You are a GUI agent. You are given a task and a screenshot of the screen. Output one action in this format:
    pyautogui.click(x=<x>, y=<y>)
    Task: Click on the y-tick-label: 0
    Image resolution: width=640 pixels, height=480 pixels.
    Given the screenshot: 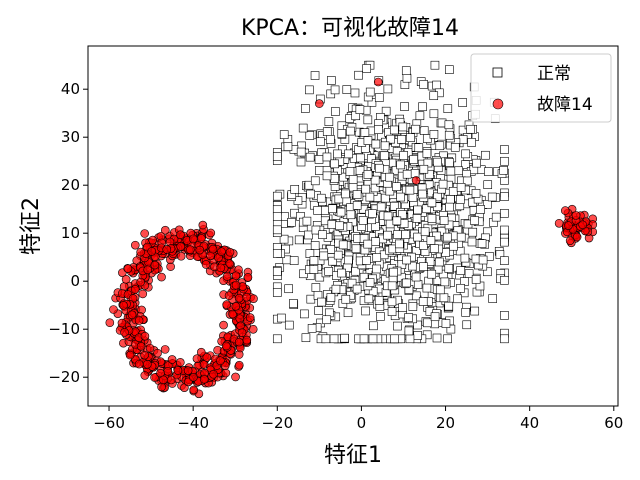 What is the action you would take?
    pyautogui.click(x=75, y=281)
    